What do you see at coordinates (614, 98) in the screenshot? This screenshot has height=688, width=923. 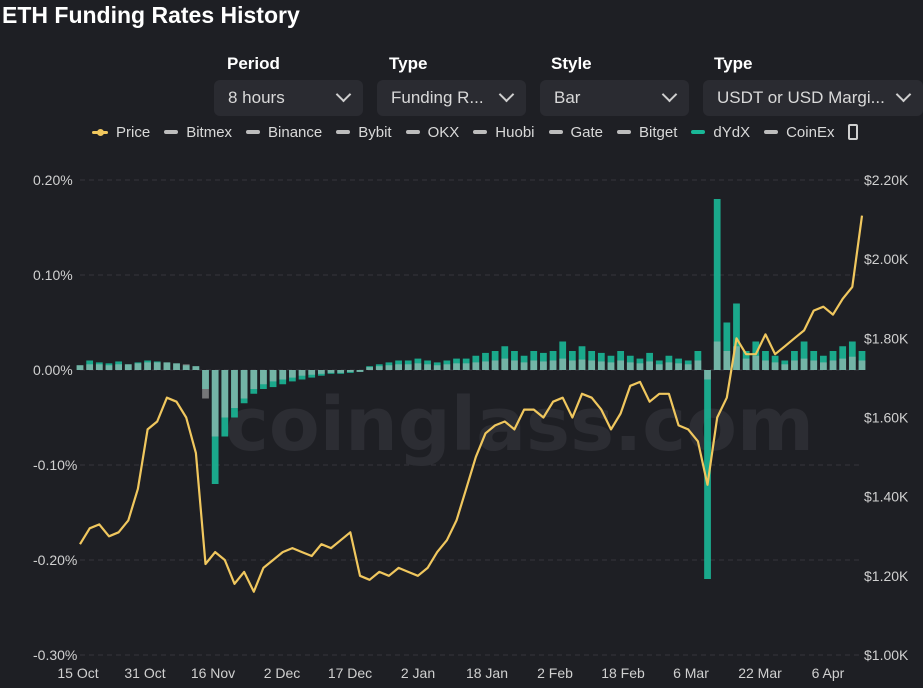 I see `style-select: Bar` at bounding box center [614, 98].